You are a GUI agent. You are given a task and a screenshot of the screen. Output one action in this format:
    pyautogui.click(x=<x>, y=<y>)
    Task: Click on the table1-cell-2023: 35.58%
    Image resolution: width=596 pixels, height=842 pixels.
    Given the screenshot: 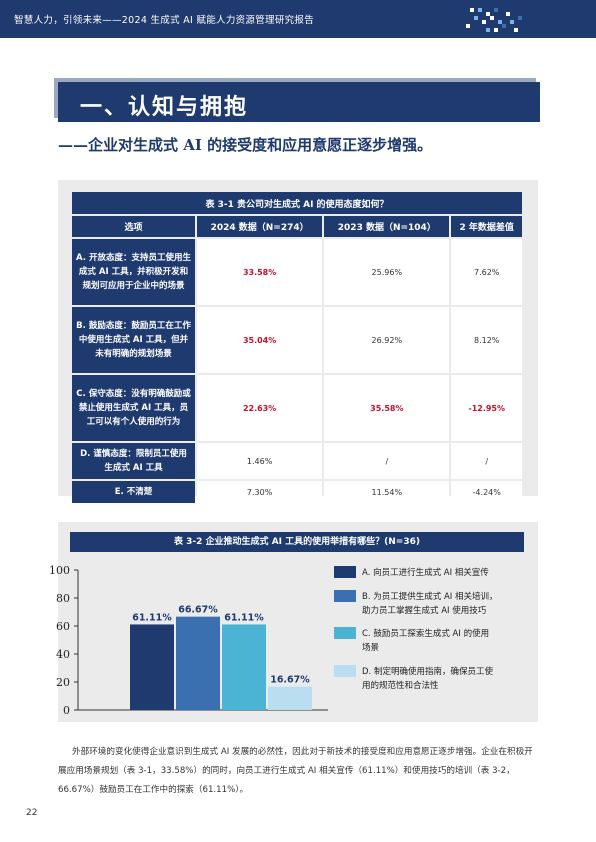 What is the action you would take?
    pyautogui.click(x=387, y=408)
    